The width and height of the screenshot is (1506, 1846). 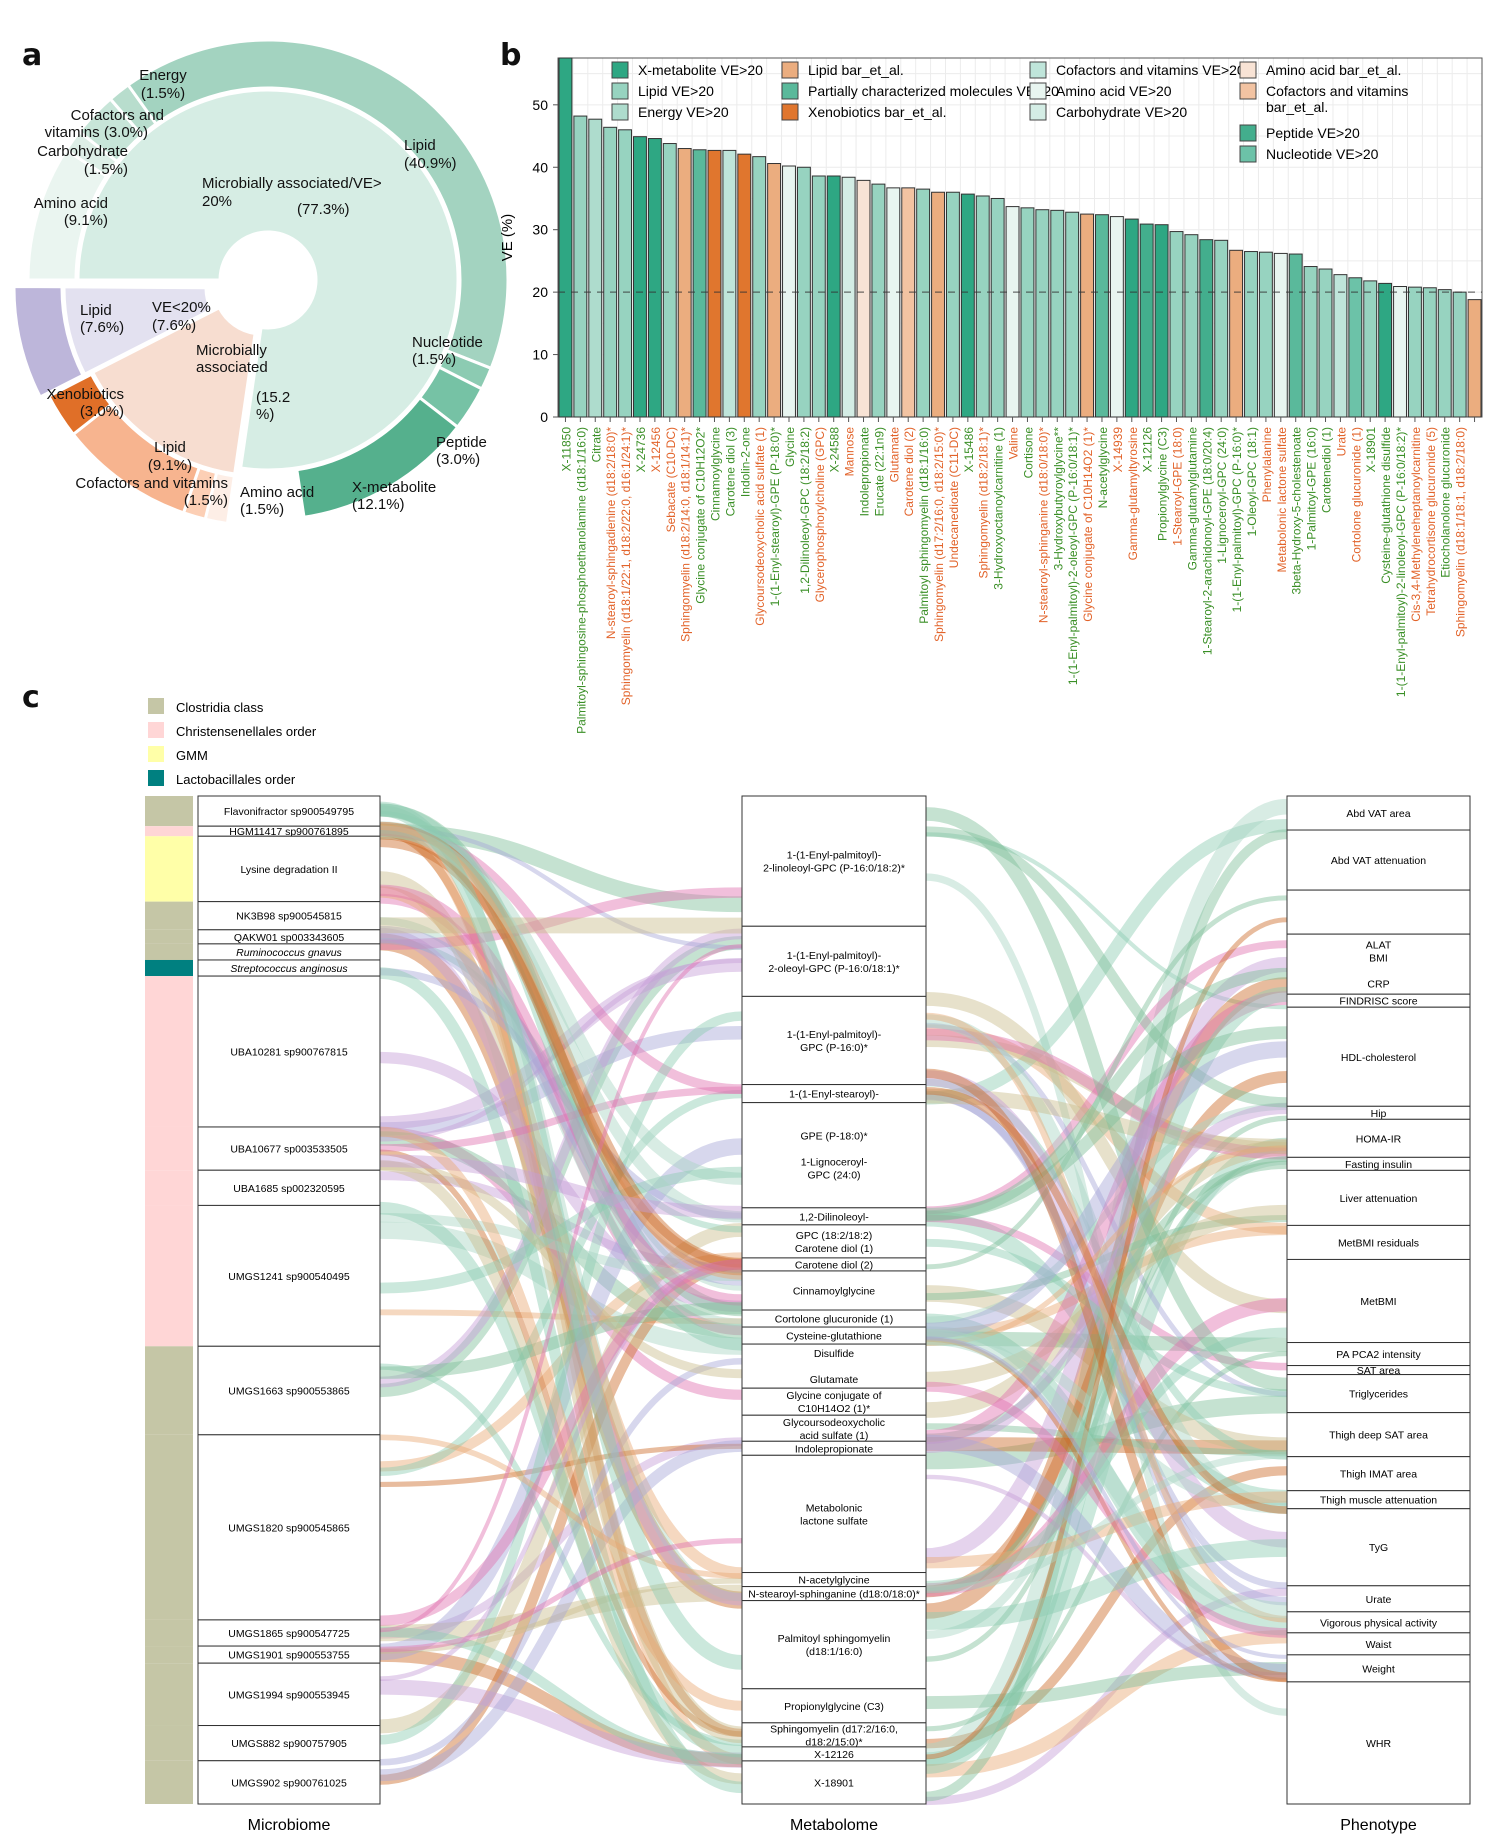 I want to click on column-title-phenotype: Phenotype, so click(x=1378, y=1825).